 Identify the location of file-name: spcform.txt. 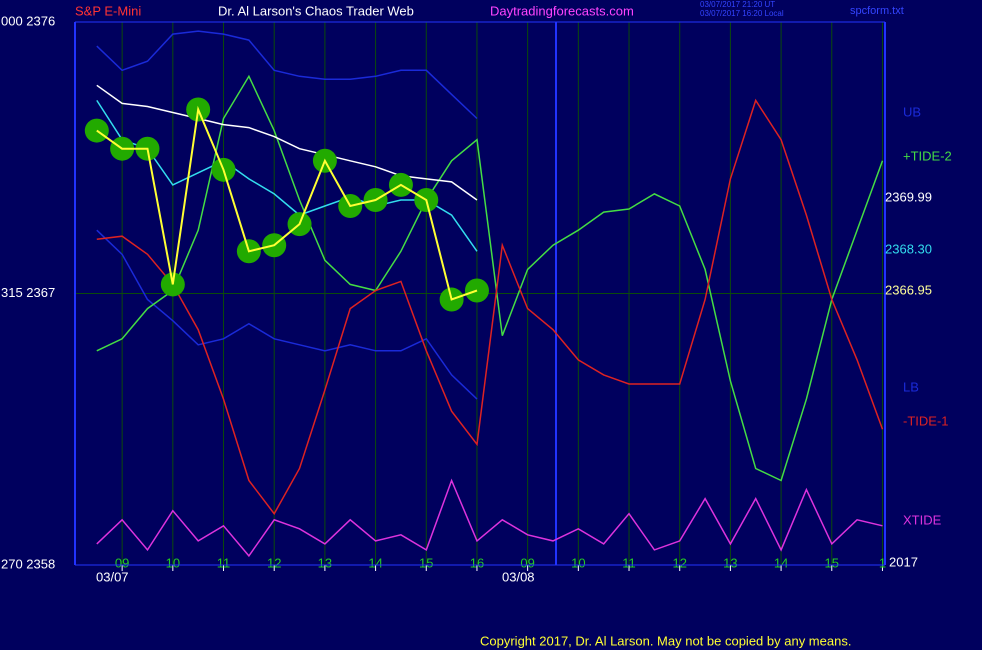
(877, 11).